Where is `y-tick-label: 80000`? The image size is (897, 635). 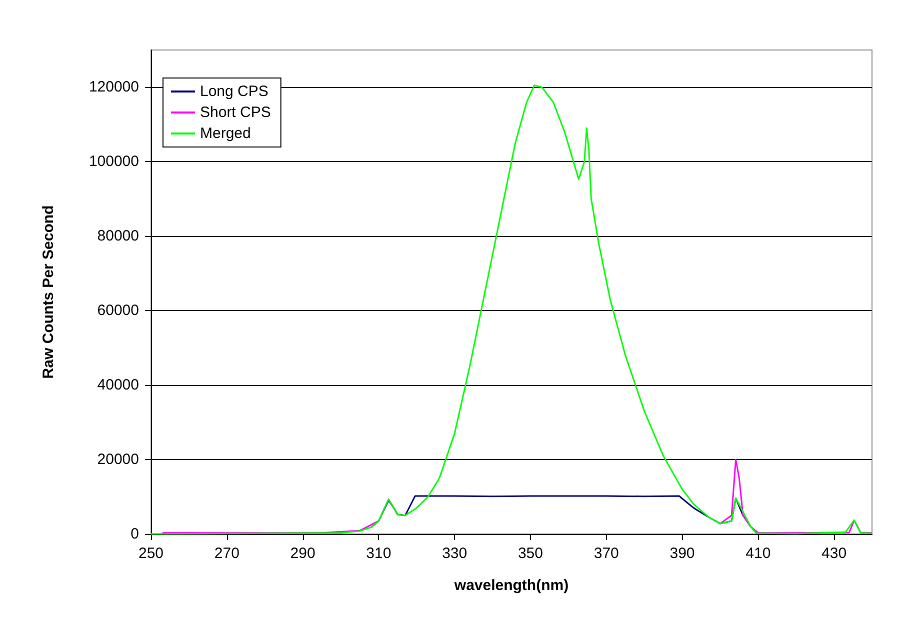
y-tick-label: 80000 is located at coordinates (118, 236).